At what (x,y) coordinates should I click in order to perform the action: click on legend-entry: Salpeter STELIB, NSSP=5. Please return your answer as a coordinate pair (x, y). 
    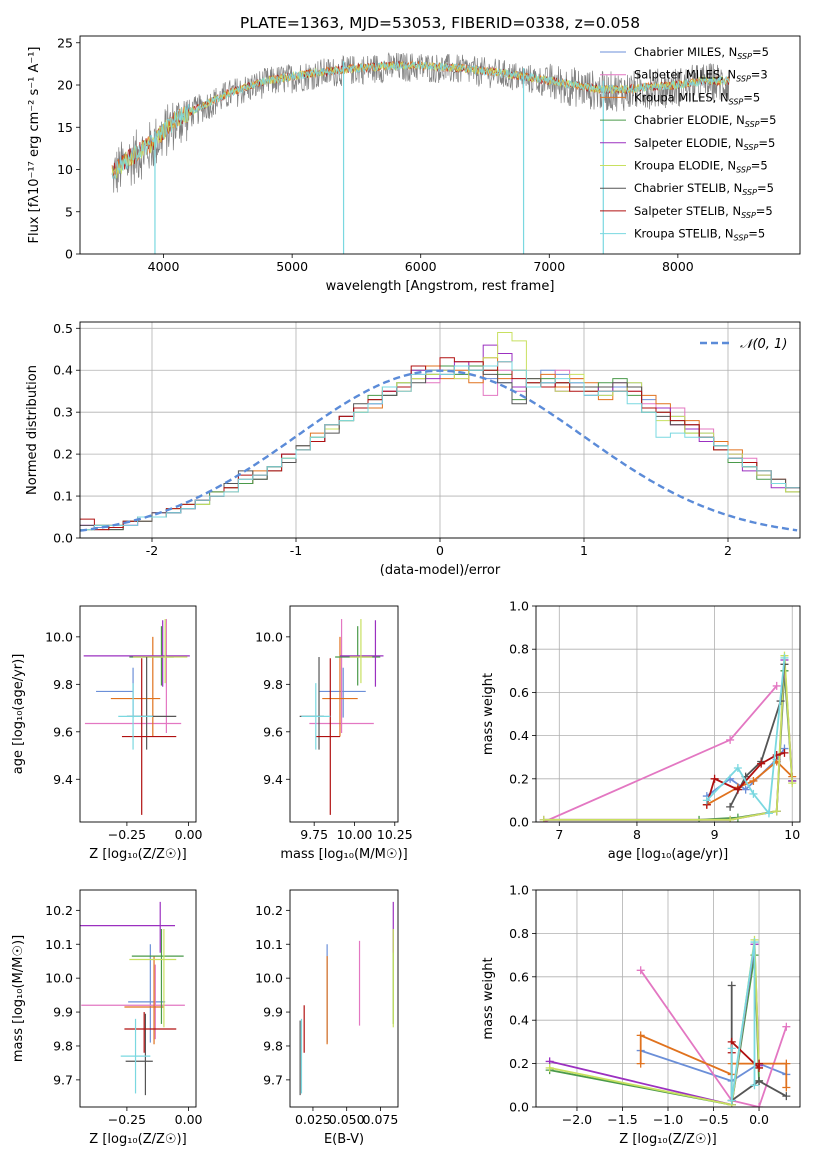
    Looking at the image, I should click on (703, 212).